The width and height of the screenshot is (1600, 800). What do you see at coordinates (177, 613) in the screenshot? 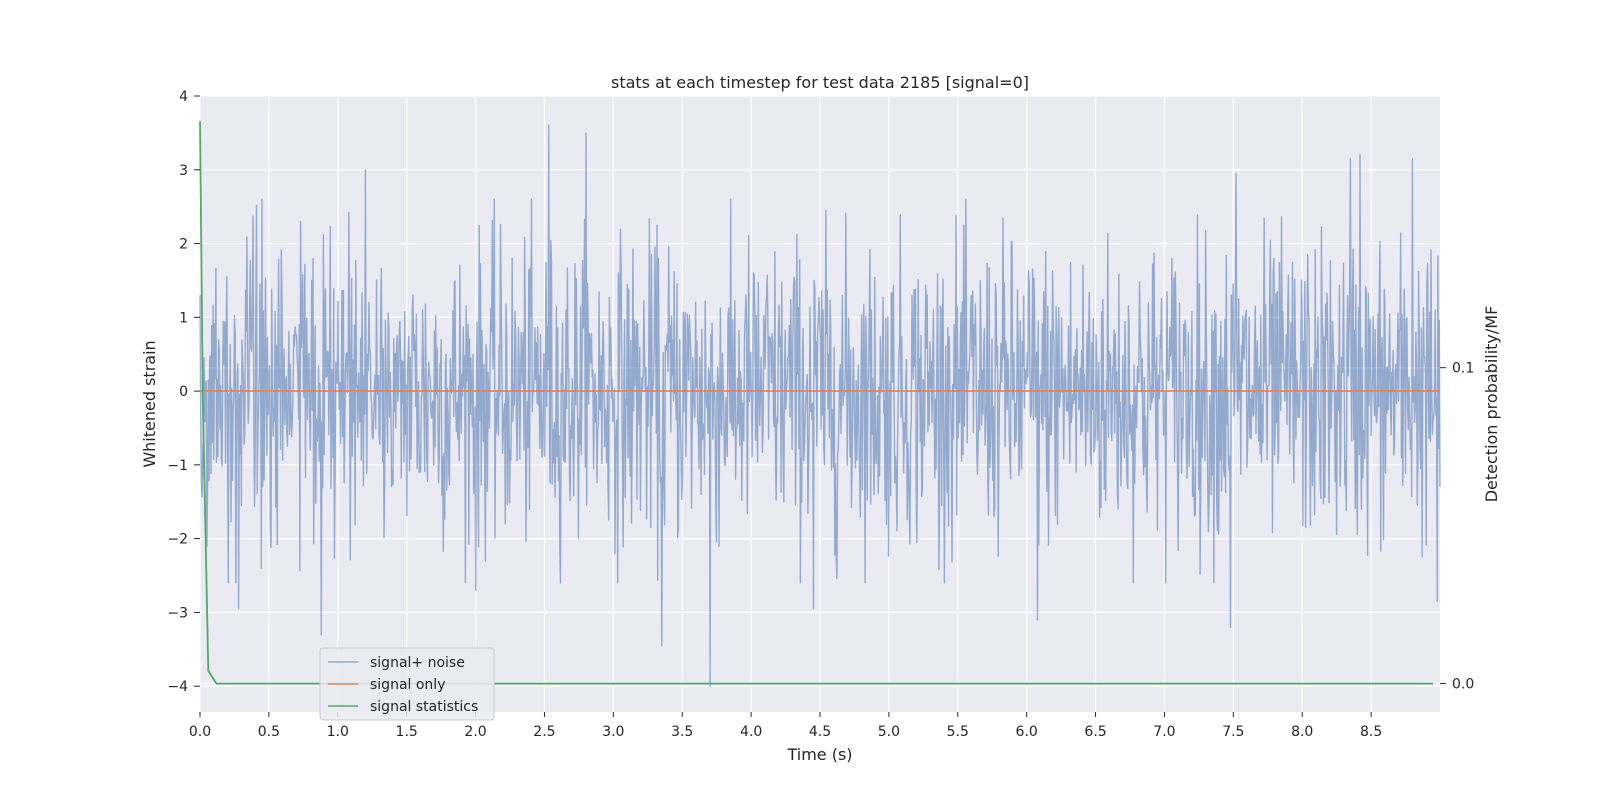
I see `y-tick-label: −3` at bounding box center [177, 613].